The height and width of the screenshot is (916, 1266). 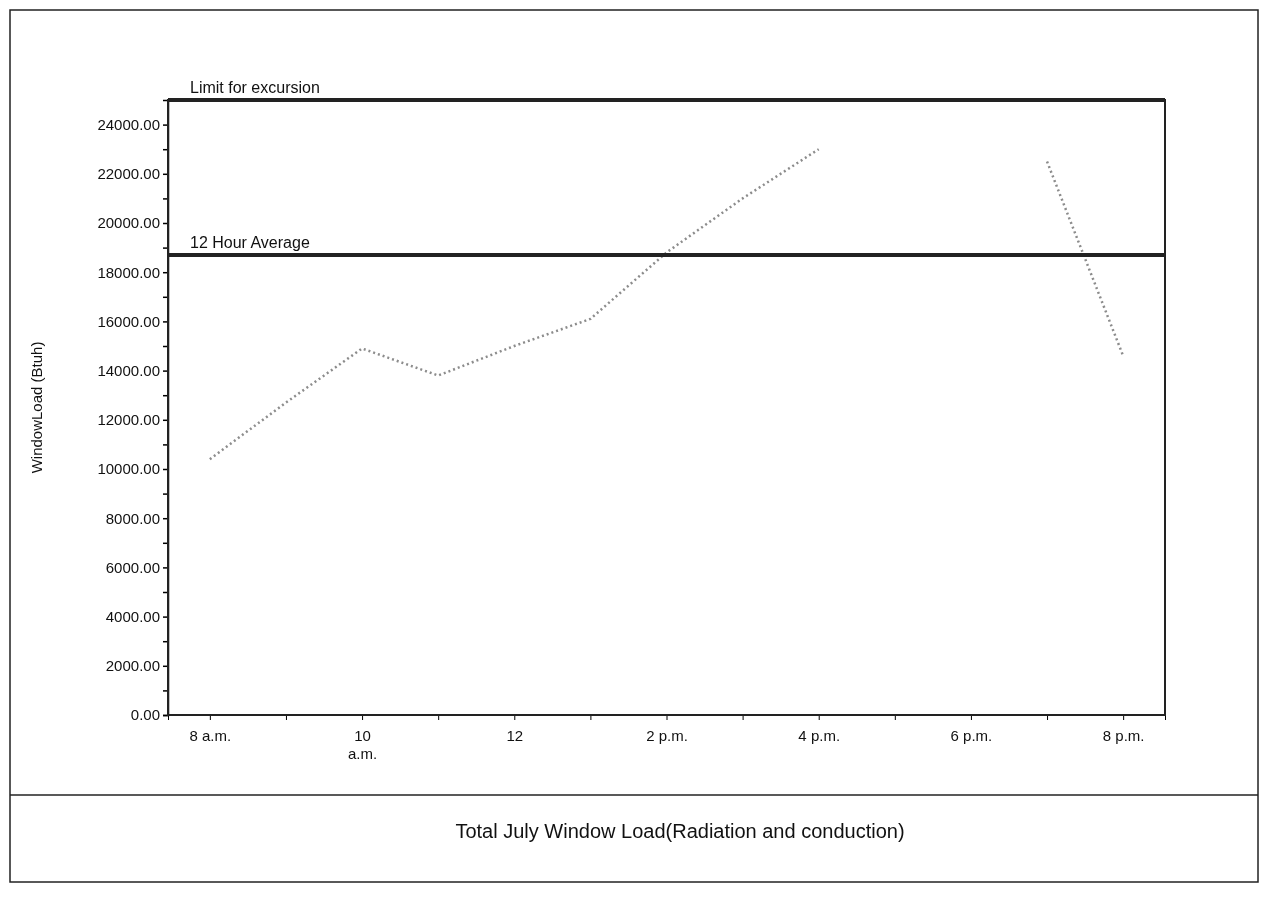 What do you see at coordinates (128, 370) in the screenshot?
I see `y-tick-label: 14000.00` at bounding box center [128, 370].